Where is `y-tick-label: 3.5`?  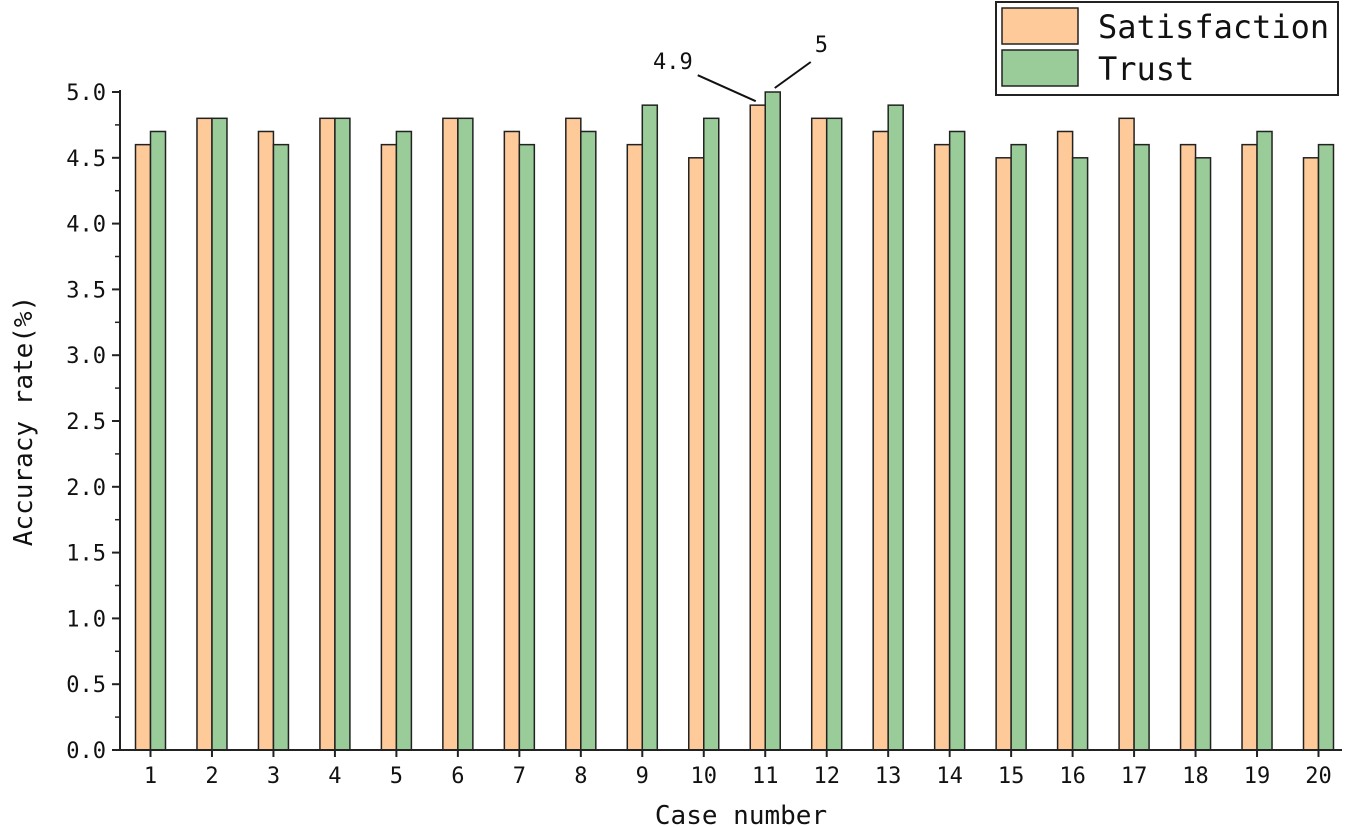 y-tick-label: 3.5 is located at coordinates (86, 290).